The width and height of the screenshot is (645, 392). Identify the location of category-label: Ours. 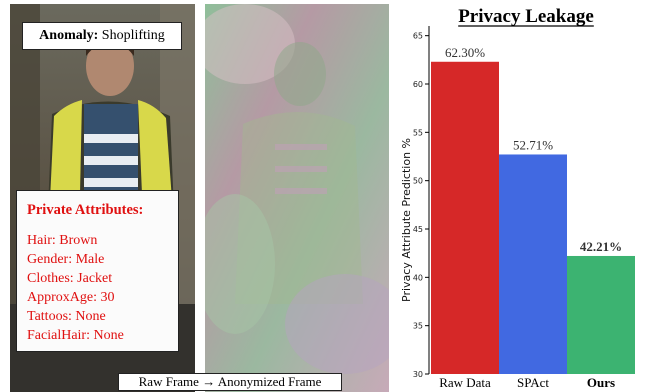
(601, 382).